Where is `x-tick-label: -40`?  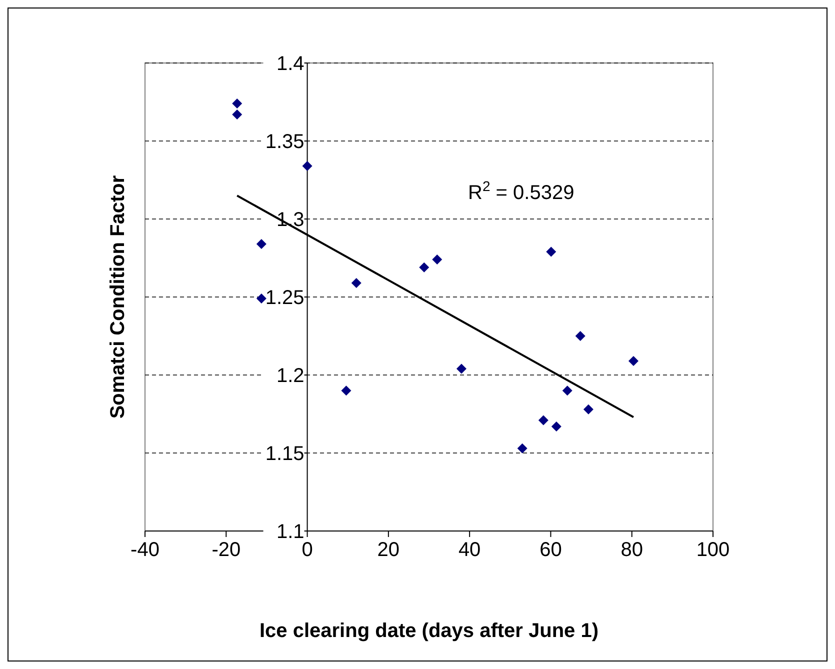
x-tick-label: -40 is located at coordinates (145, 550).